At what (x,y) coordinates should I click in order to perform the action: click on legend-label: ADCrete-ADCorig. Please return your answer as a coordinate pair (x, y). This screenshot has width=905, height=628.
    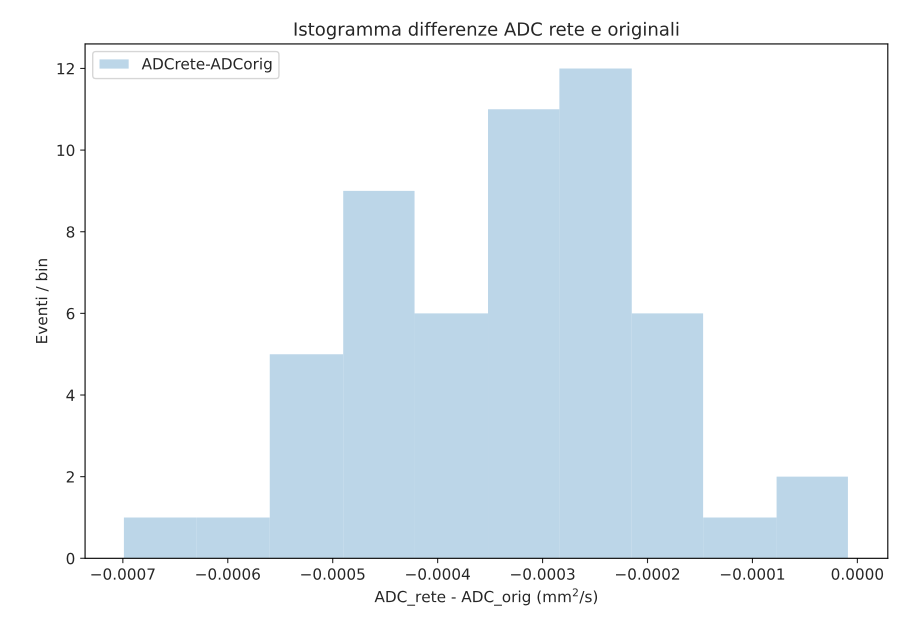
    Looking at the image, I should click on (207, 65).